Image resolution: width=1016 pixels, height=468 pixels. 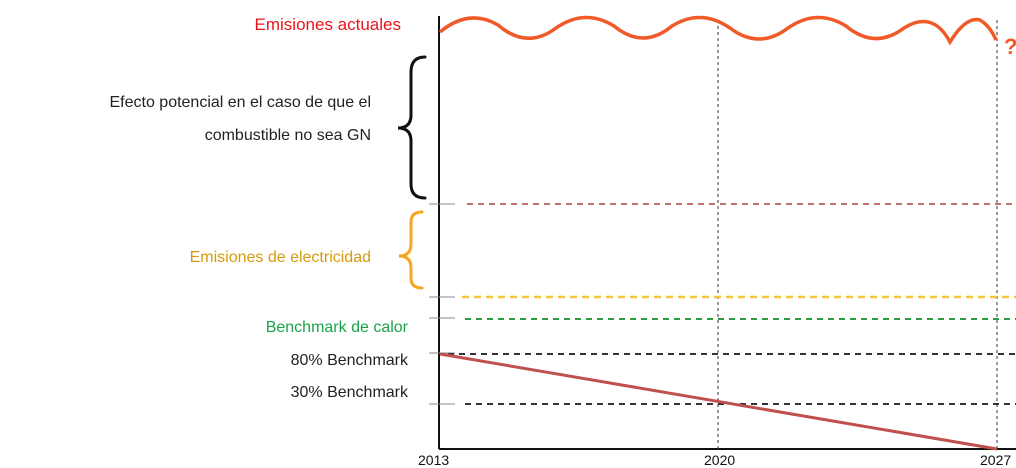 What do you see at coordinates (996, 460) in the screenshot?
I see `x-tick-2027: 2027` at bounding box center [996, 460].